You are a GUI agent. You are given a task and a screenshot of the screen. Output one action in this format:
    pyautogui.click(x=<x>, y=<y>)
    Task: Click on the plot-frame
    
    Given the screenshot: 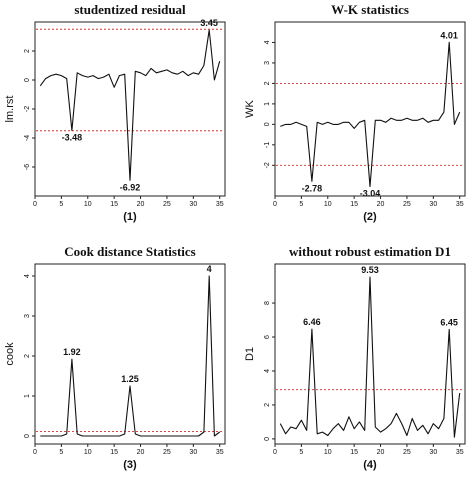 What is the action you would take?
    pyautogui.click(x=370, y=109)
    